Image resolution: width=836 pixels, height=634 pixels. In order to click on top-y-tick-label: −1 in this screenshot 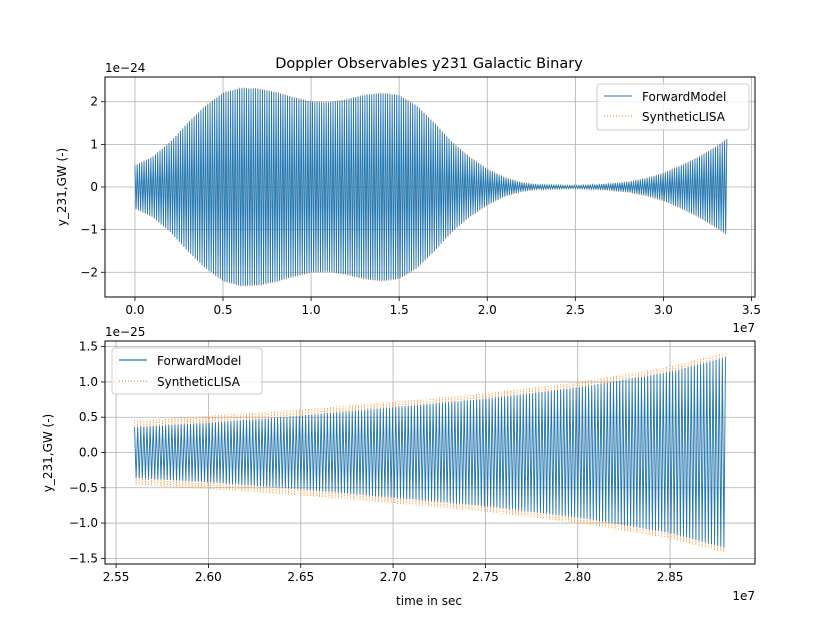, I will do `click(89, 230)`.